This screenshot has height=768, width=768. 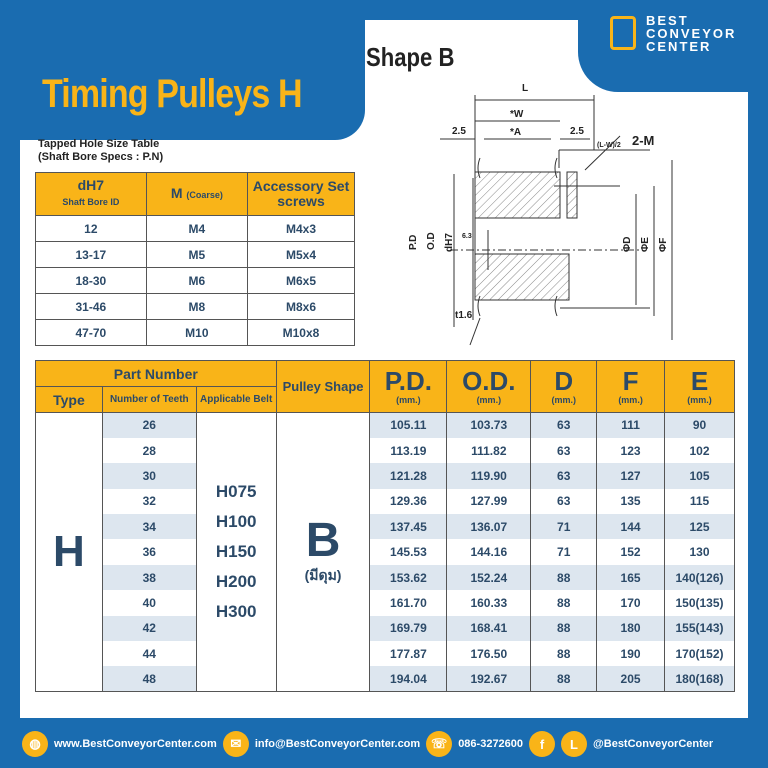 I want to click on teeth-cell: 30, so click(x=149, y=476).